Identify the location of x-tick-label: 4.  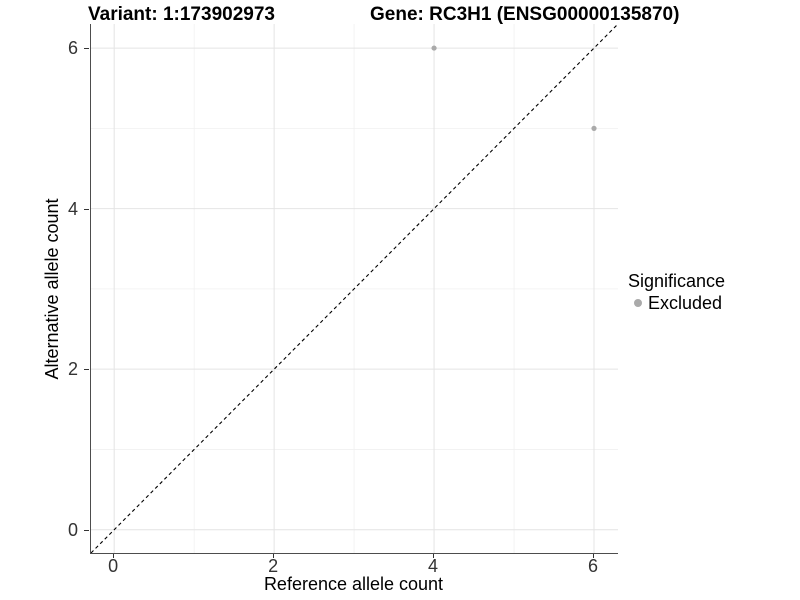
(433, 566).